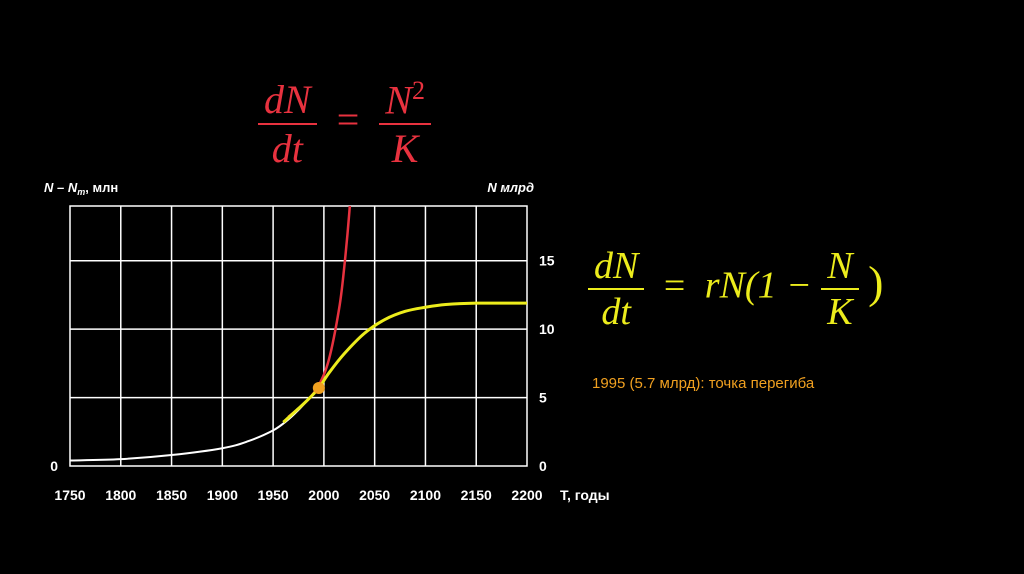  Describe the element at coordinates (585, 495) in the screenshot. I see `x-axis-label: T, годы` at that location.